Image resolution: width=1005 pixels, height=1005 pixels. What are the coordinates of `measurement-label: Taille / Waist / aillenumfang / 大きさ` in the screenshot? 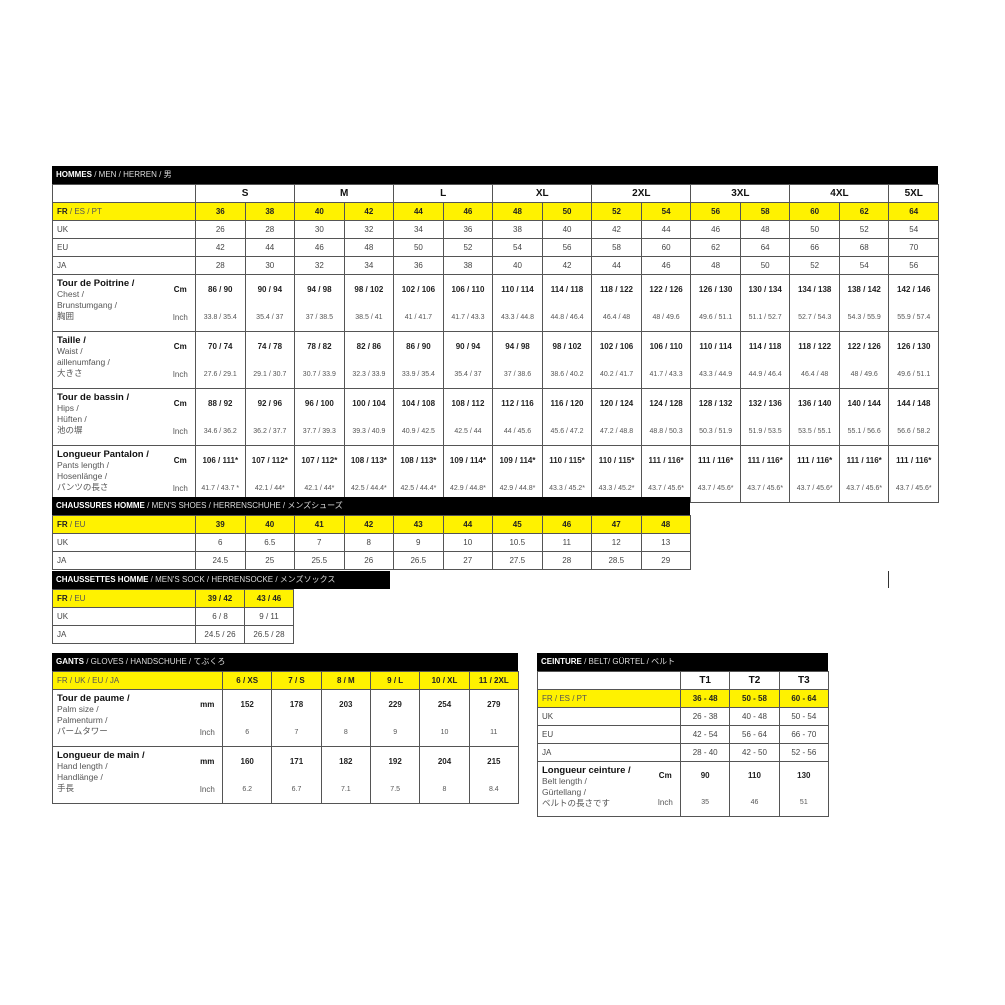 It's located at (109, 360).